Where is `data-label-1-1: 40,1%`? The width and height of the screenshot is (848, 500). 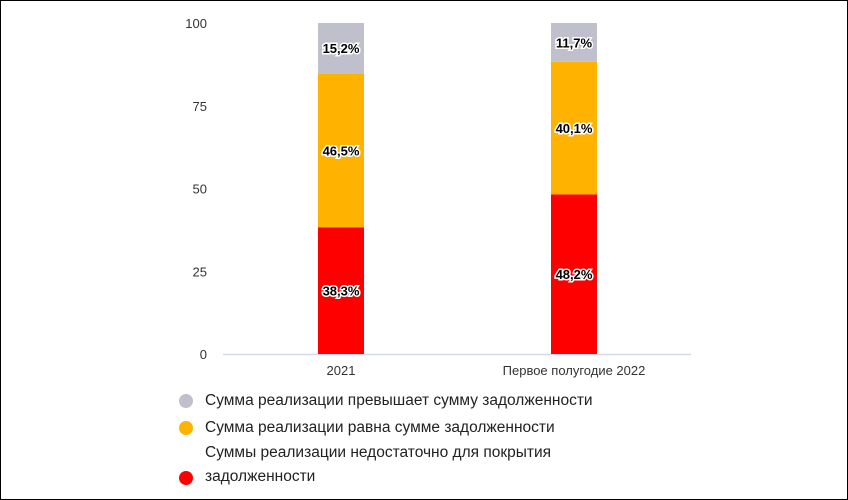 data-label-1-1: 40,1% is located at coordinates (574, 128).